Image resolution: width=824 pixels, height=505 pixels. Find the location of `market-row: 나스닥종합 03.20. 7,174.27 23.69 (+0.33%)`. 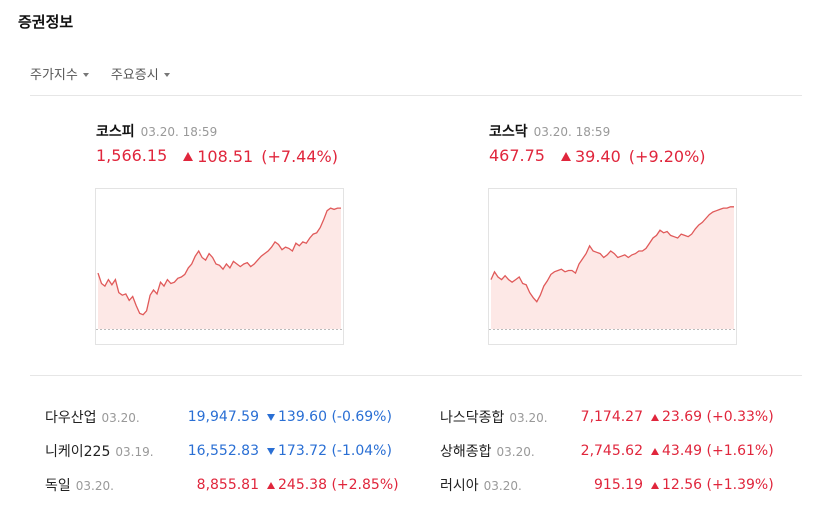

market-row: 나스닥종합 03.20. 7,174.27 23.69 (+0.33%) is located at coordinates (607, 417).